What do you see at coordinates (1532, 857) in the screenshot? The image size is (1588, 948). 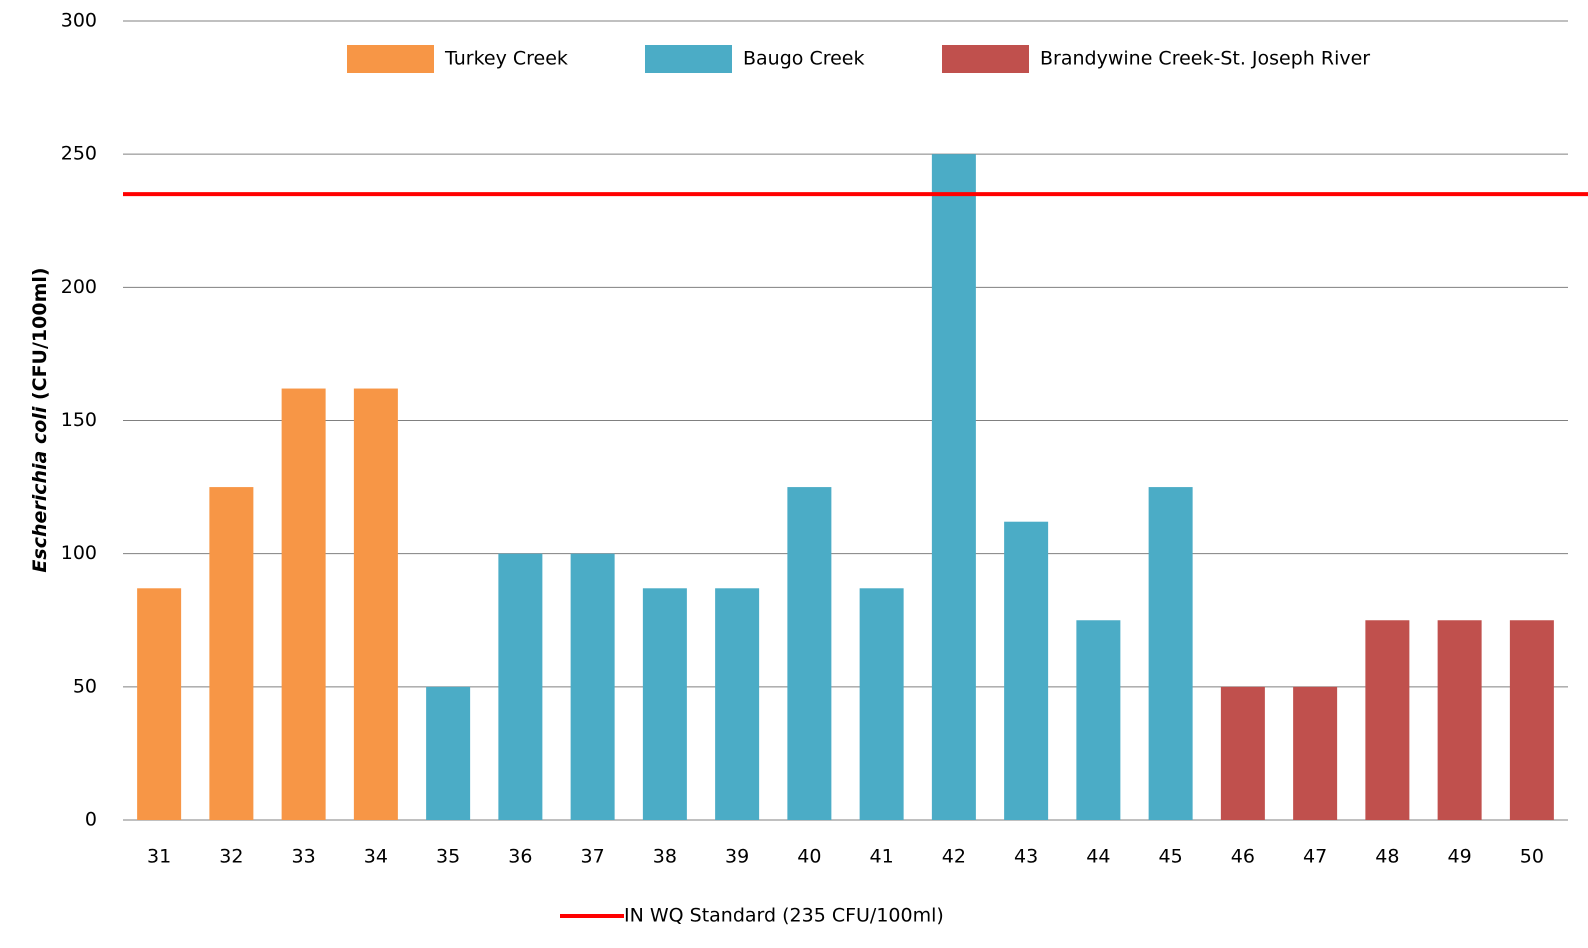 I see `x-tick-label: 50` at bounding box center [1532, 857].